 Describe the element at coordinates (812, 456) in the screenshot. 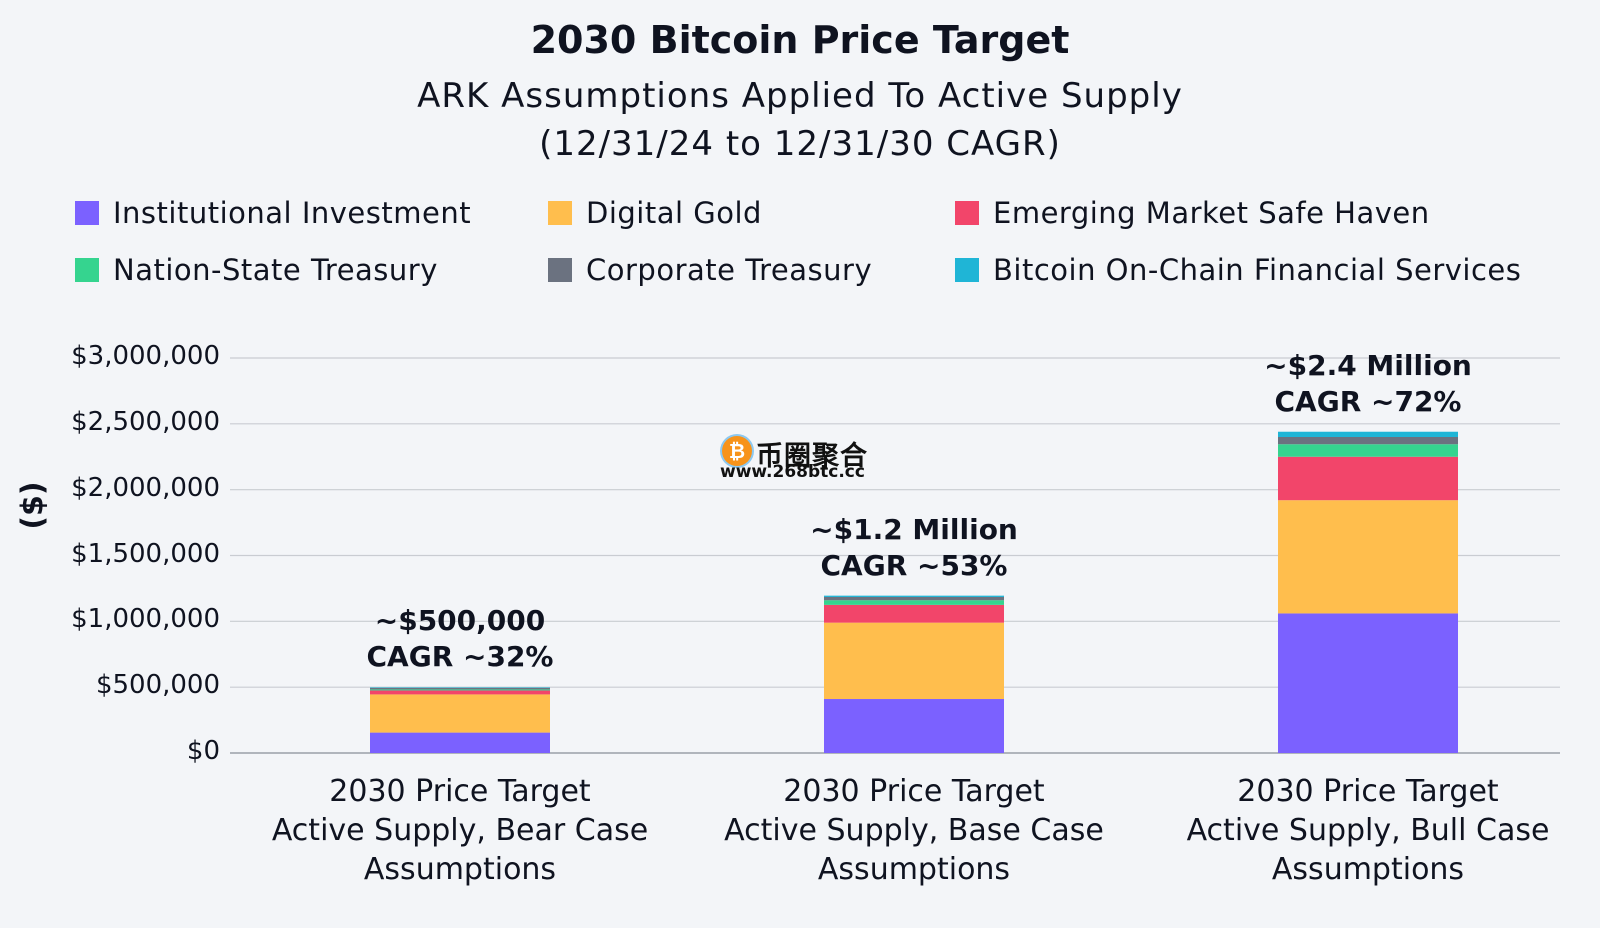

I see `watermark-name: 币圈聚合` at that location.